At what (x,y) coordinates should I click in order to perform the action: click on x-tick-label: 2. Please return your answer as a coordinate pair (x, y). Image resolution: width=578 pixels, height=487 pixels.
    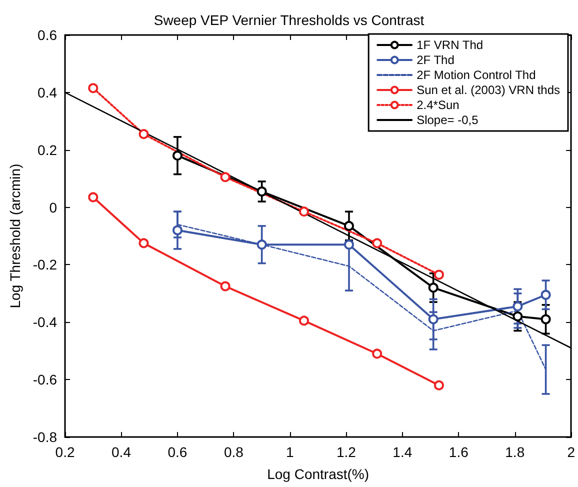
    Looking at the image, I should click on (571, 452).